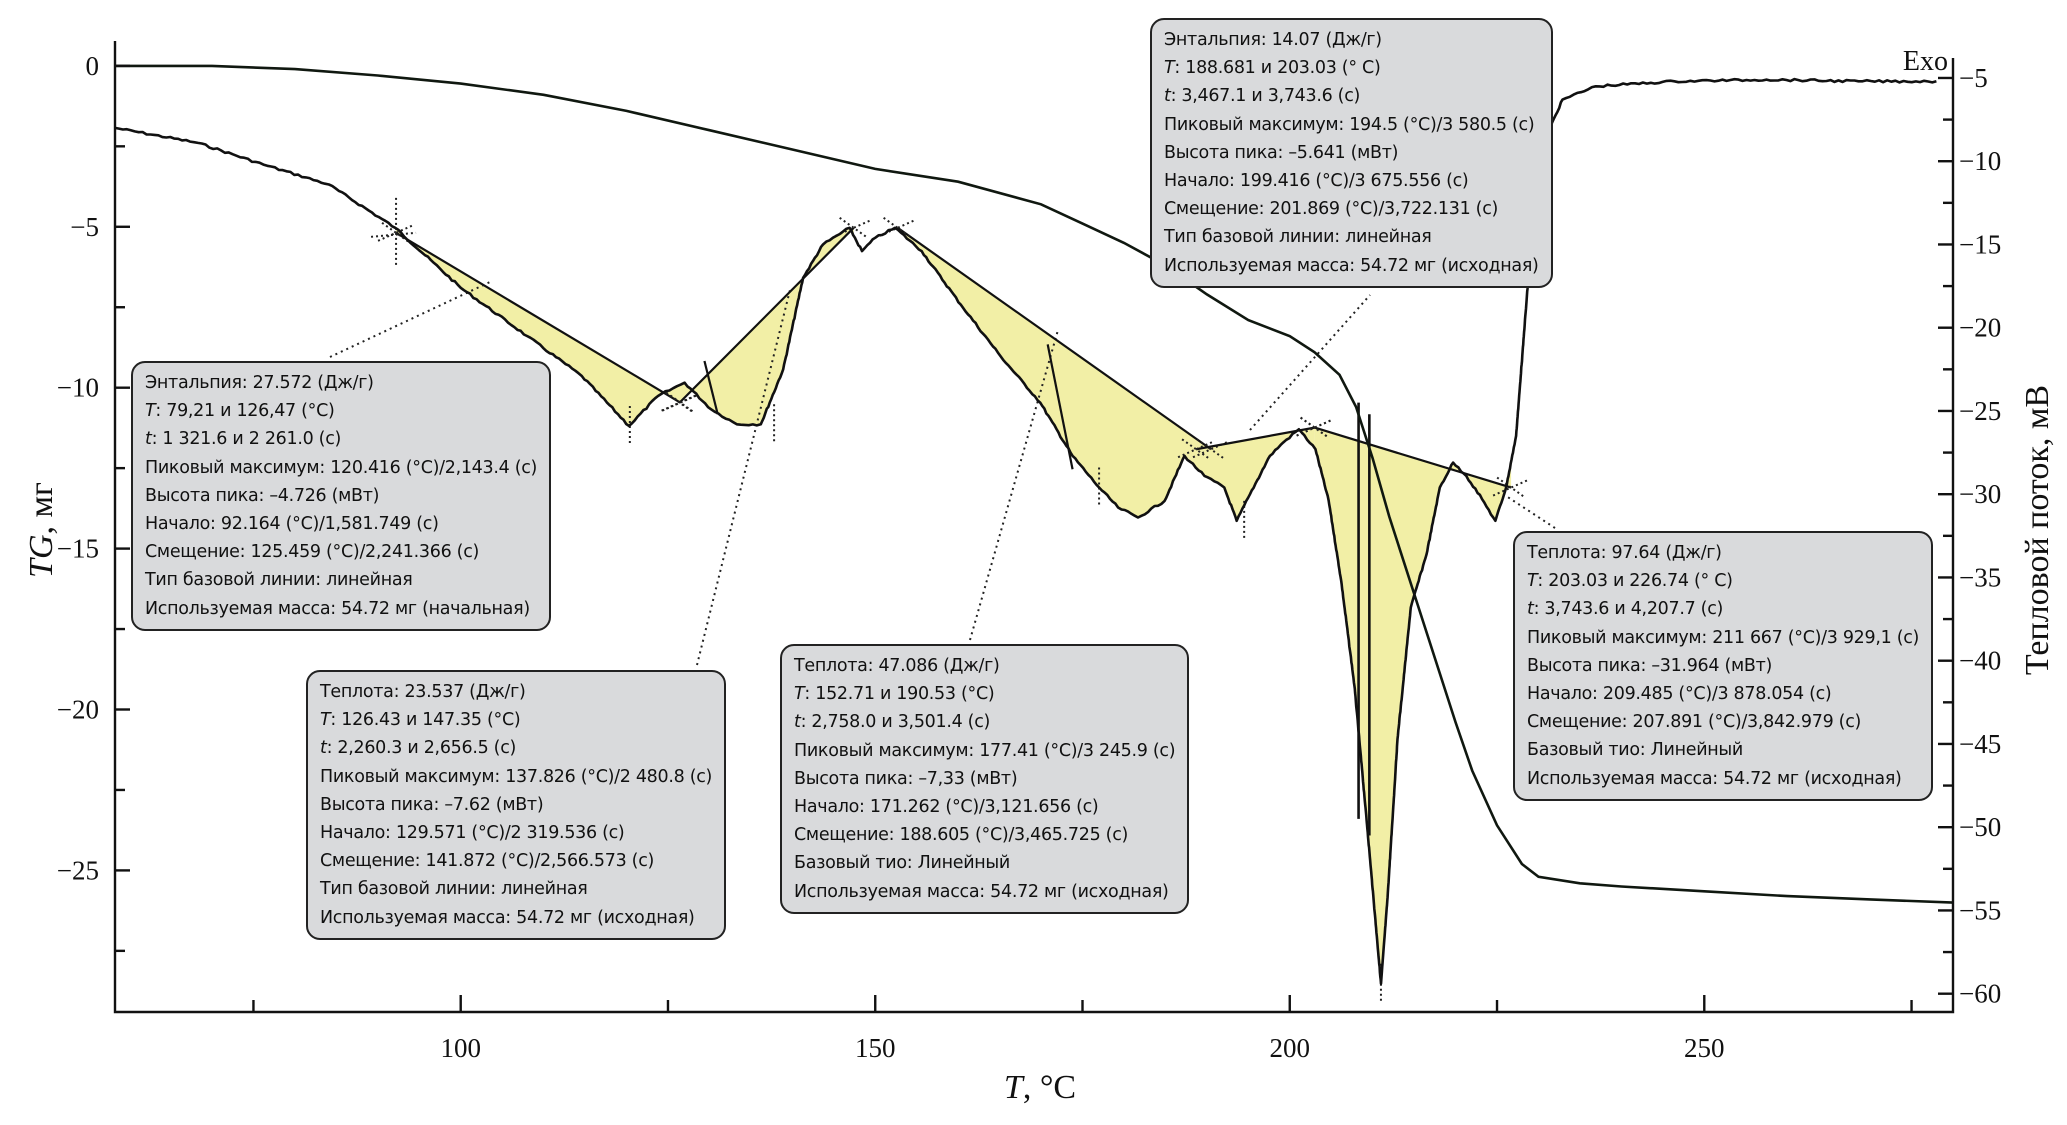  What do you see at coordinates (1196, 449) in the screenshot?
I see `peak-4-marker` at bounding box center [1196, 449].